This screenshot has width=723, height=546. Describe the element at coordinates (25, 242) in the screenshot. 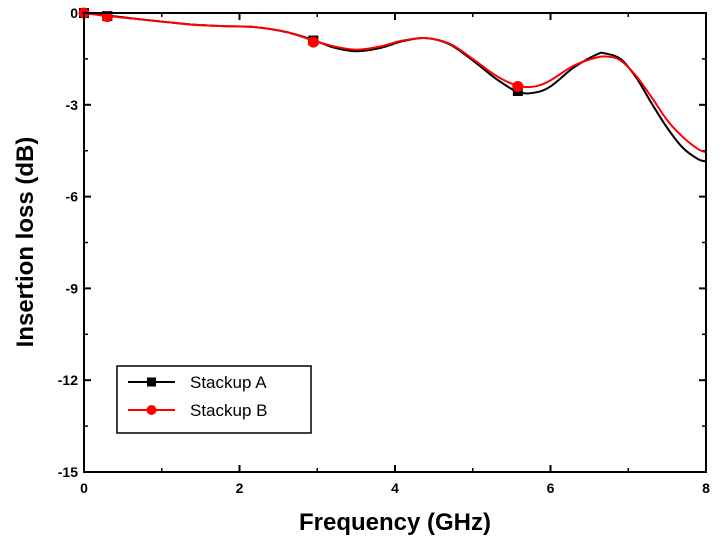

I see `y-axis-title: Insertion loss (dB)` at that location.